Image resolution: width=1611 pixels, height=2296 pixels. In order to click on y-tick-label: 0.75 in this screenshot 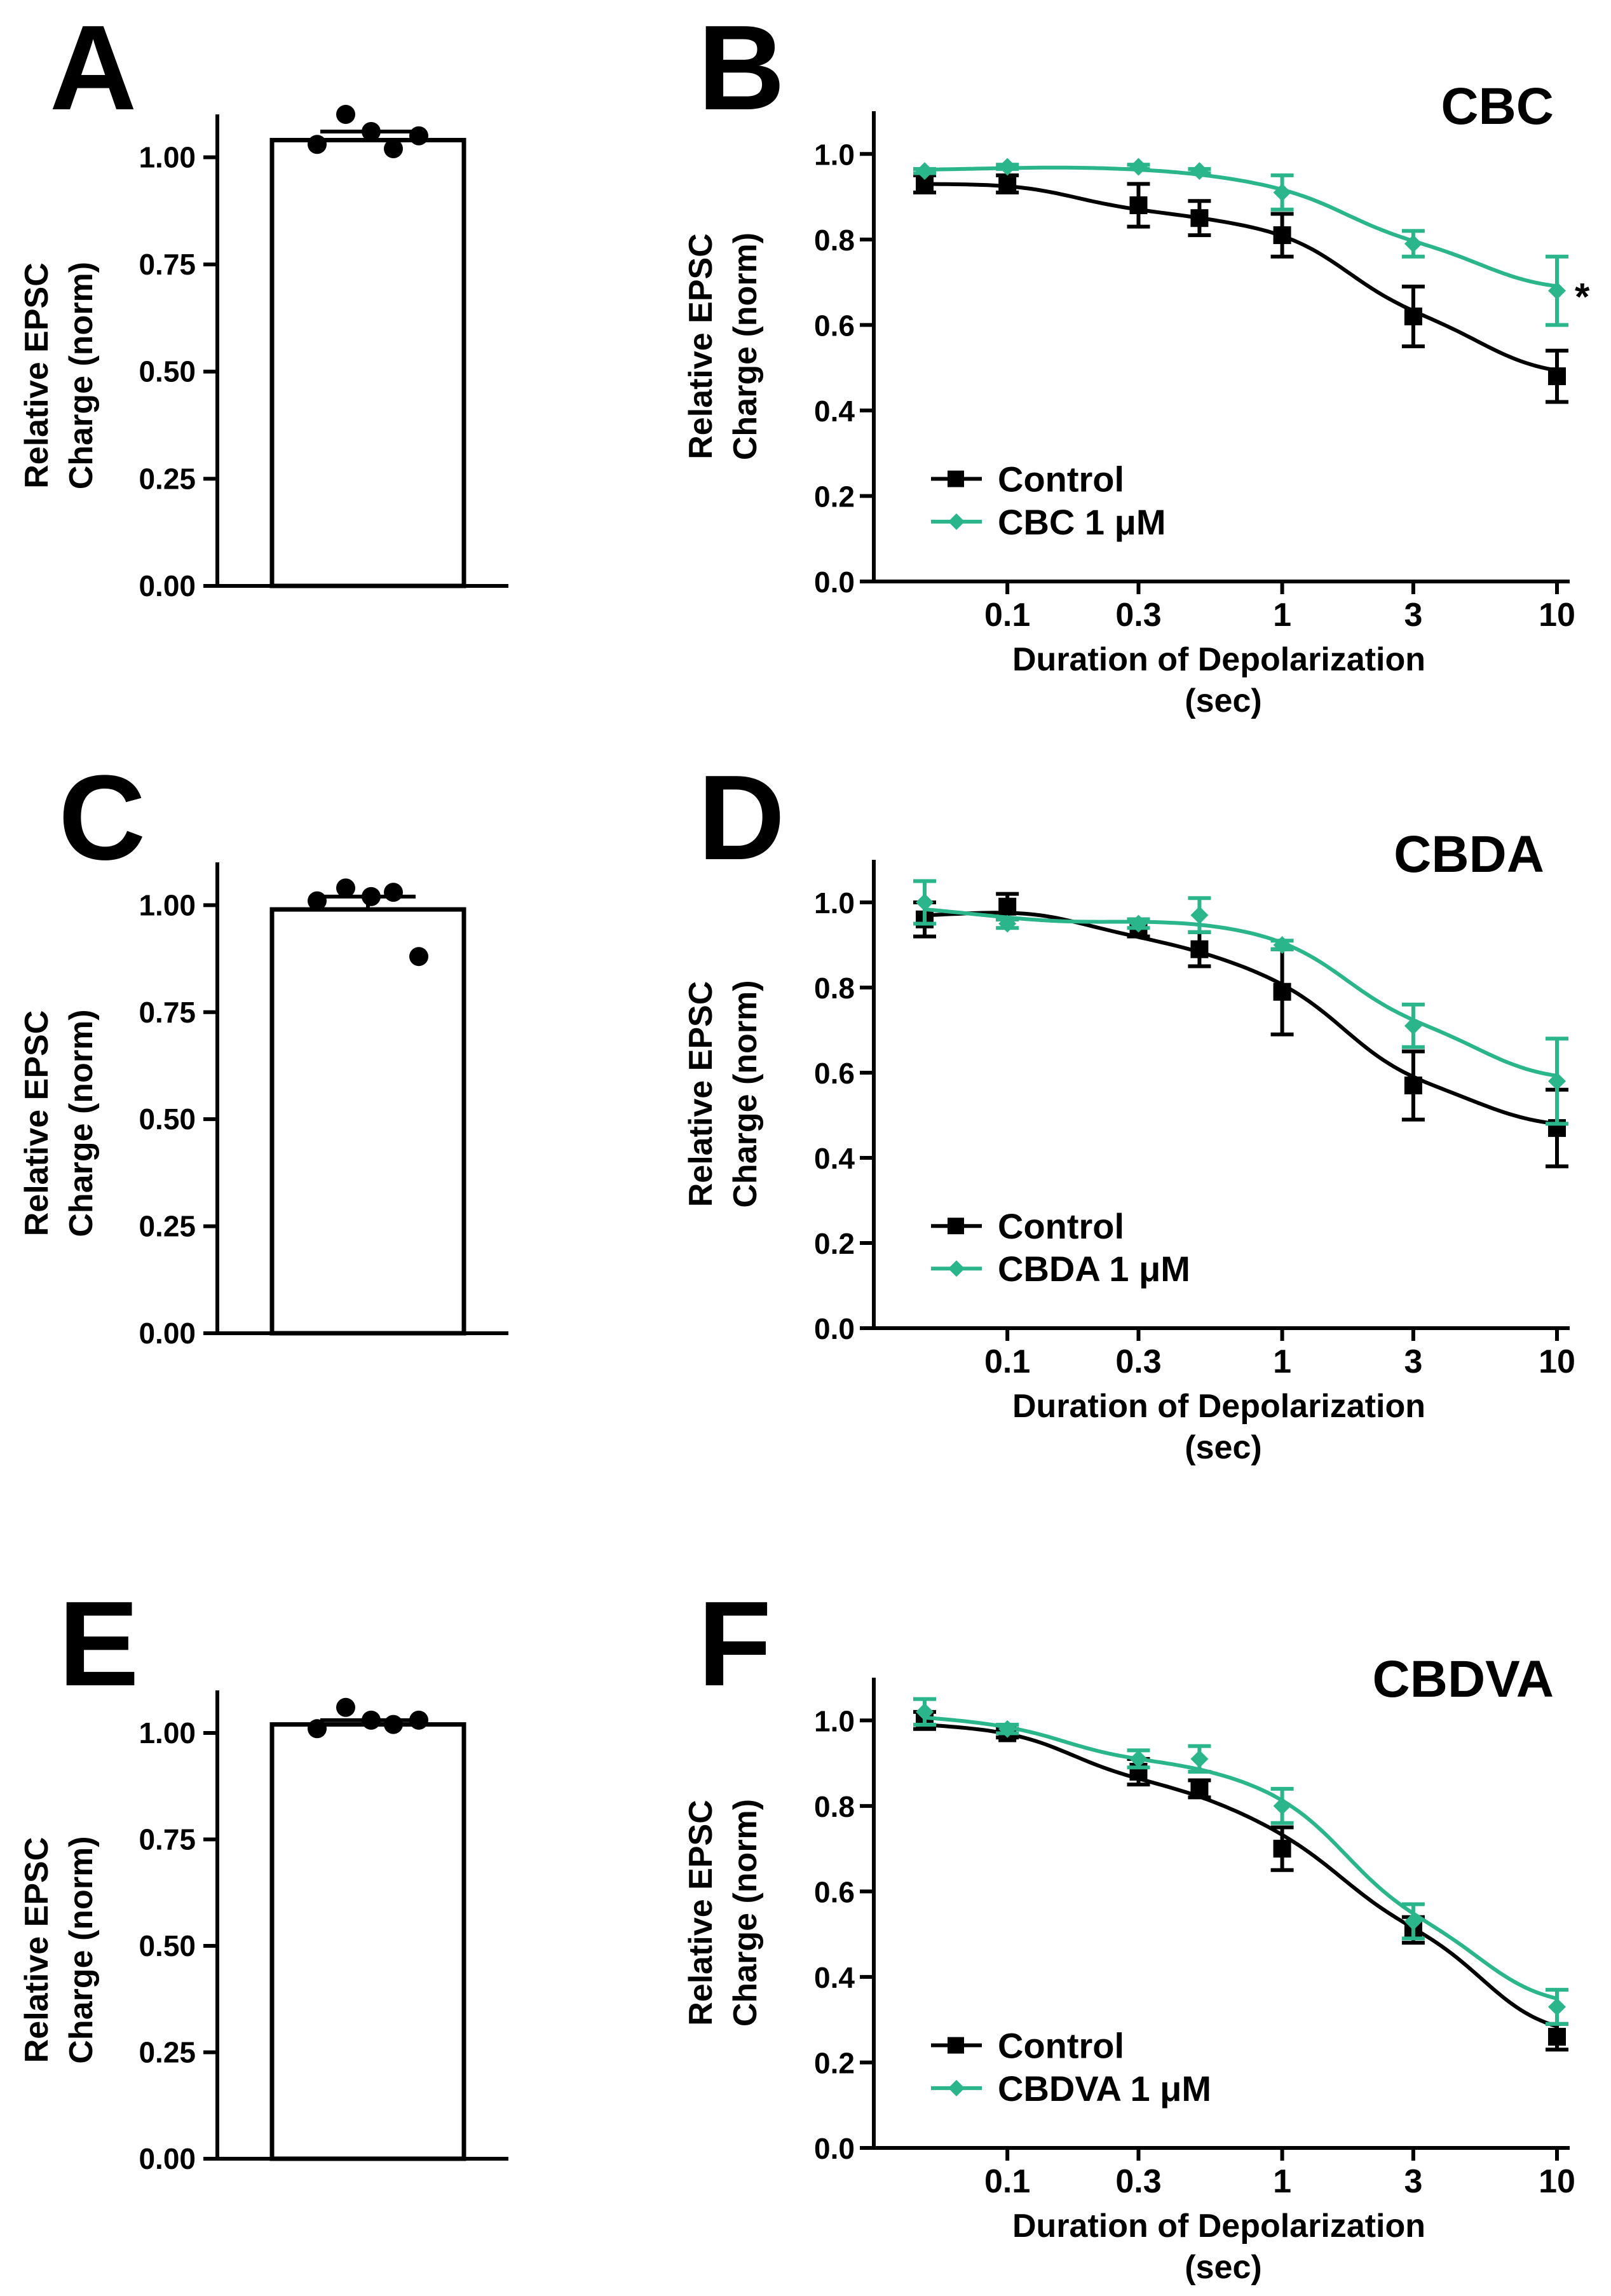, I will do `click(167, 1839)`.